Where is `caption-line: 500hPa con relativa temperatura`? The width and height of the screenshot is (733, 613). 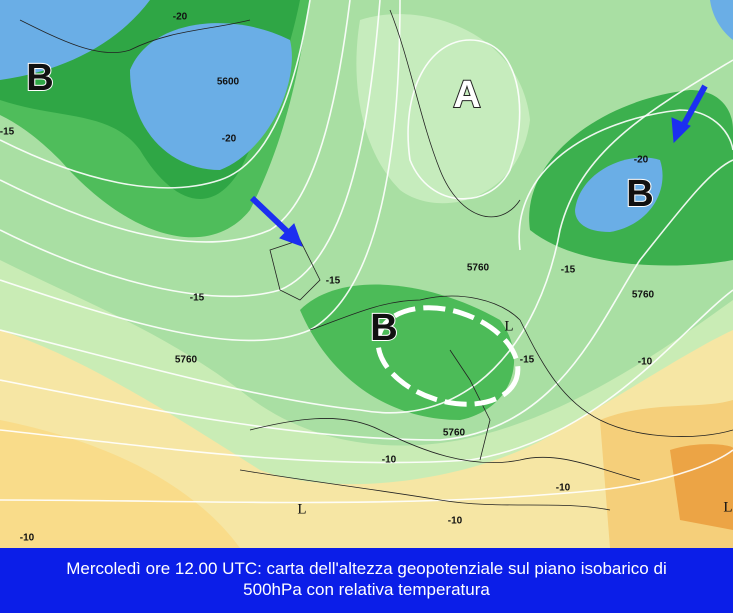 caption-line: 500hPa con relativa temperatura is located at coordinates (366, 589).